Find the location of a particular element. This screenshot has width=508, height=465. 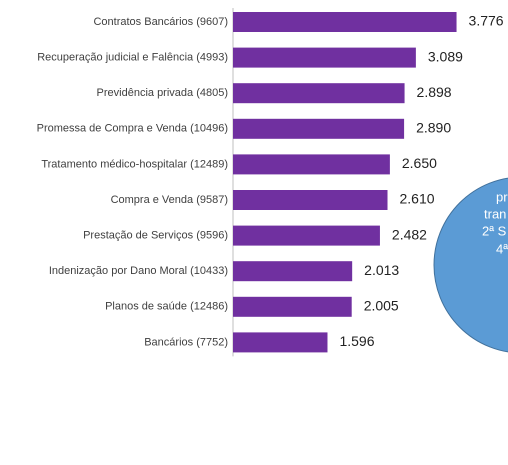

annotation-circle is located at coordinates (470, 265).